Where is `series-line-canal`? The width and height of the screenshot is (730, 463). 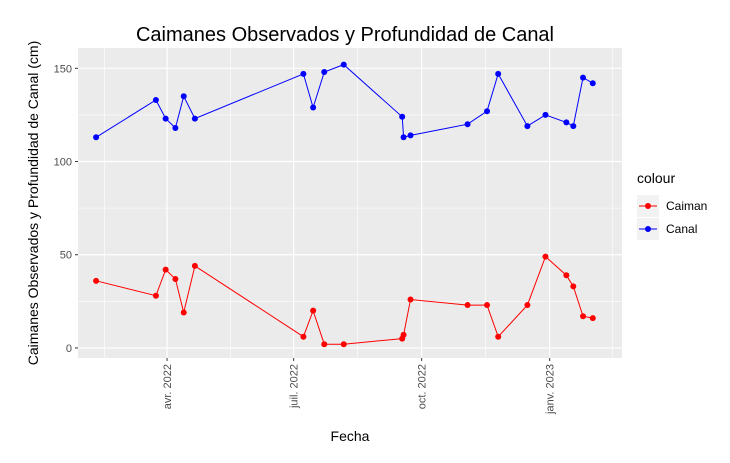 series-line-canal is located at coordinates (344, 101).